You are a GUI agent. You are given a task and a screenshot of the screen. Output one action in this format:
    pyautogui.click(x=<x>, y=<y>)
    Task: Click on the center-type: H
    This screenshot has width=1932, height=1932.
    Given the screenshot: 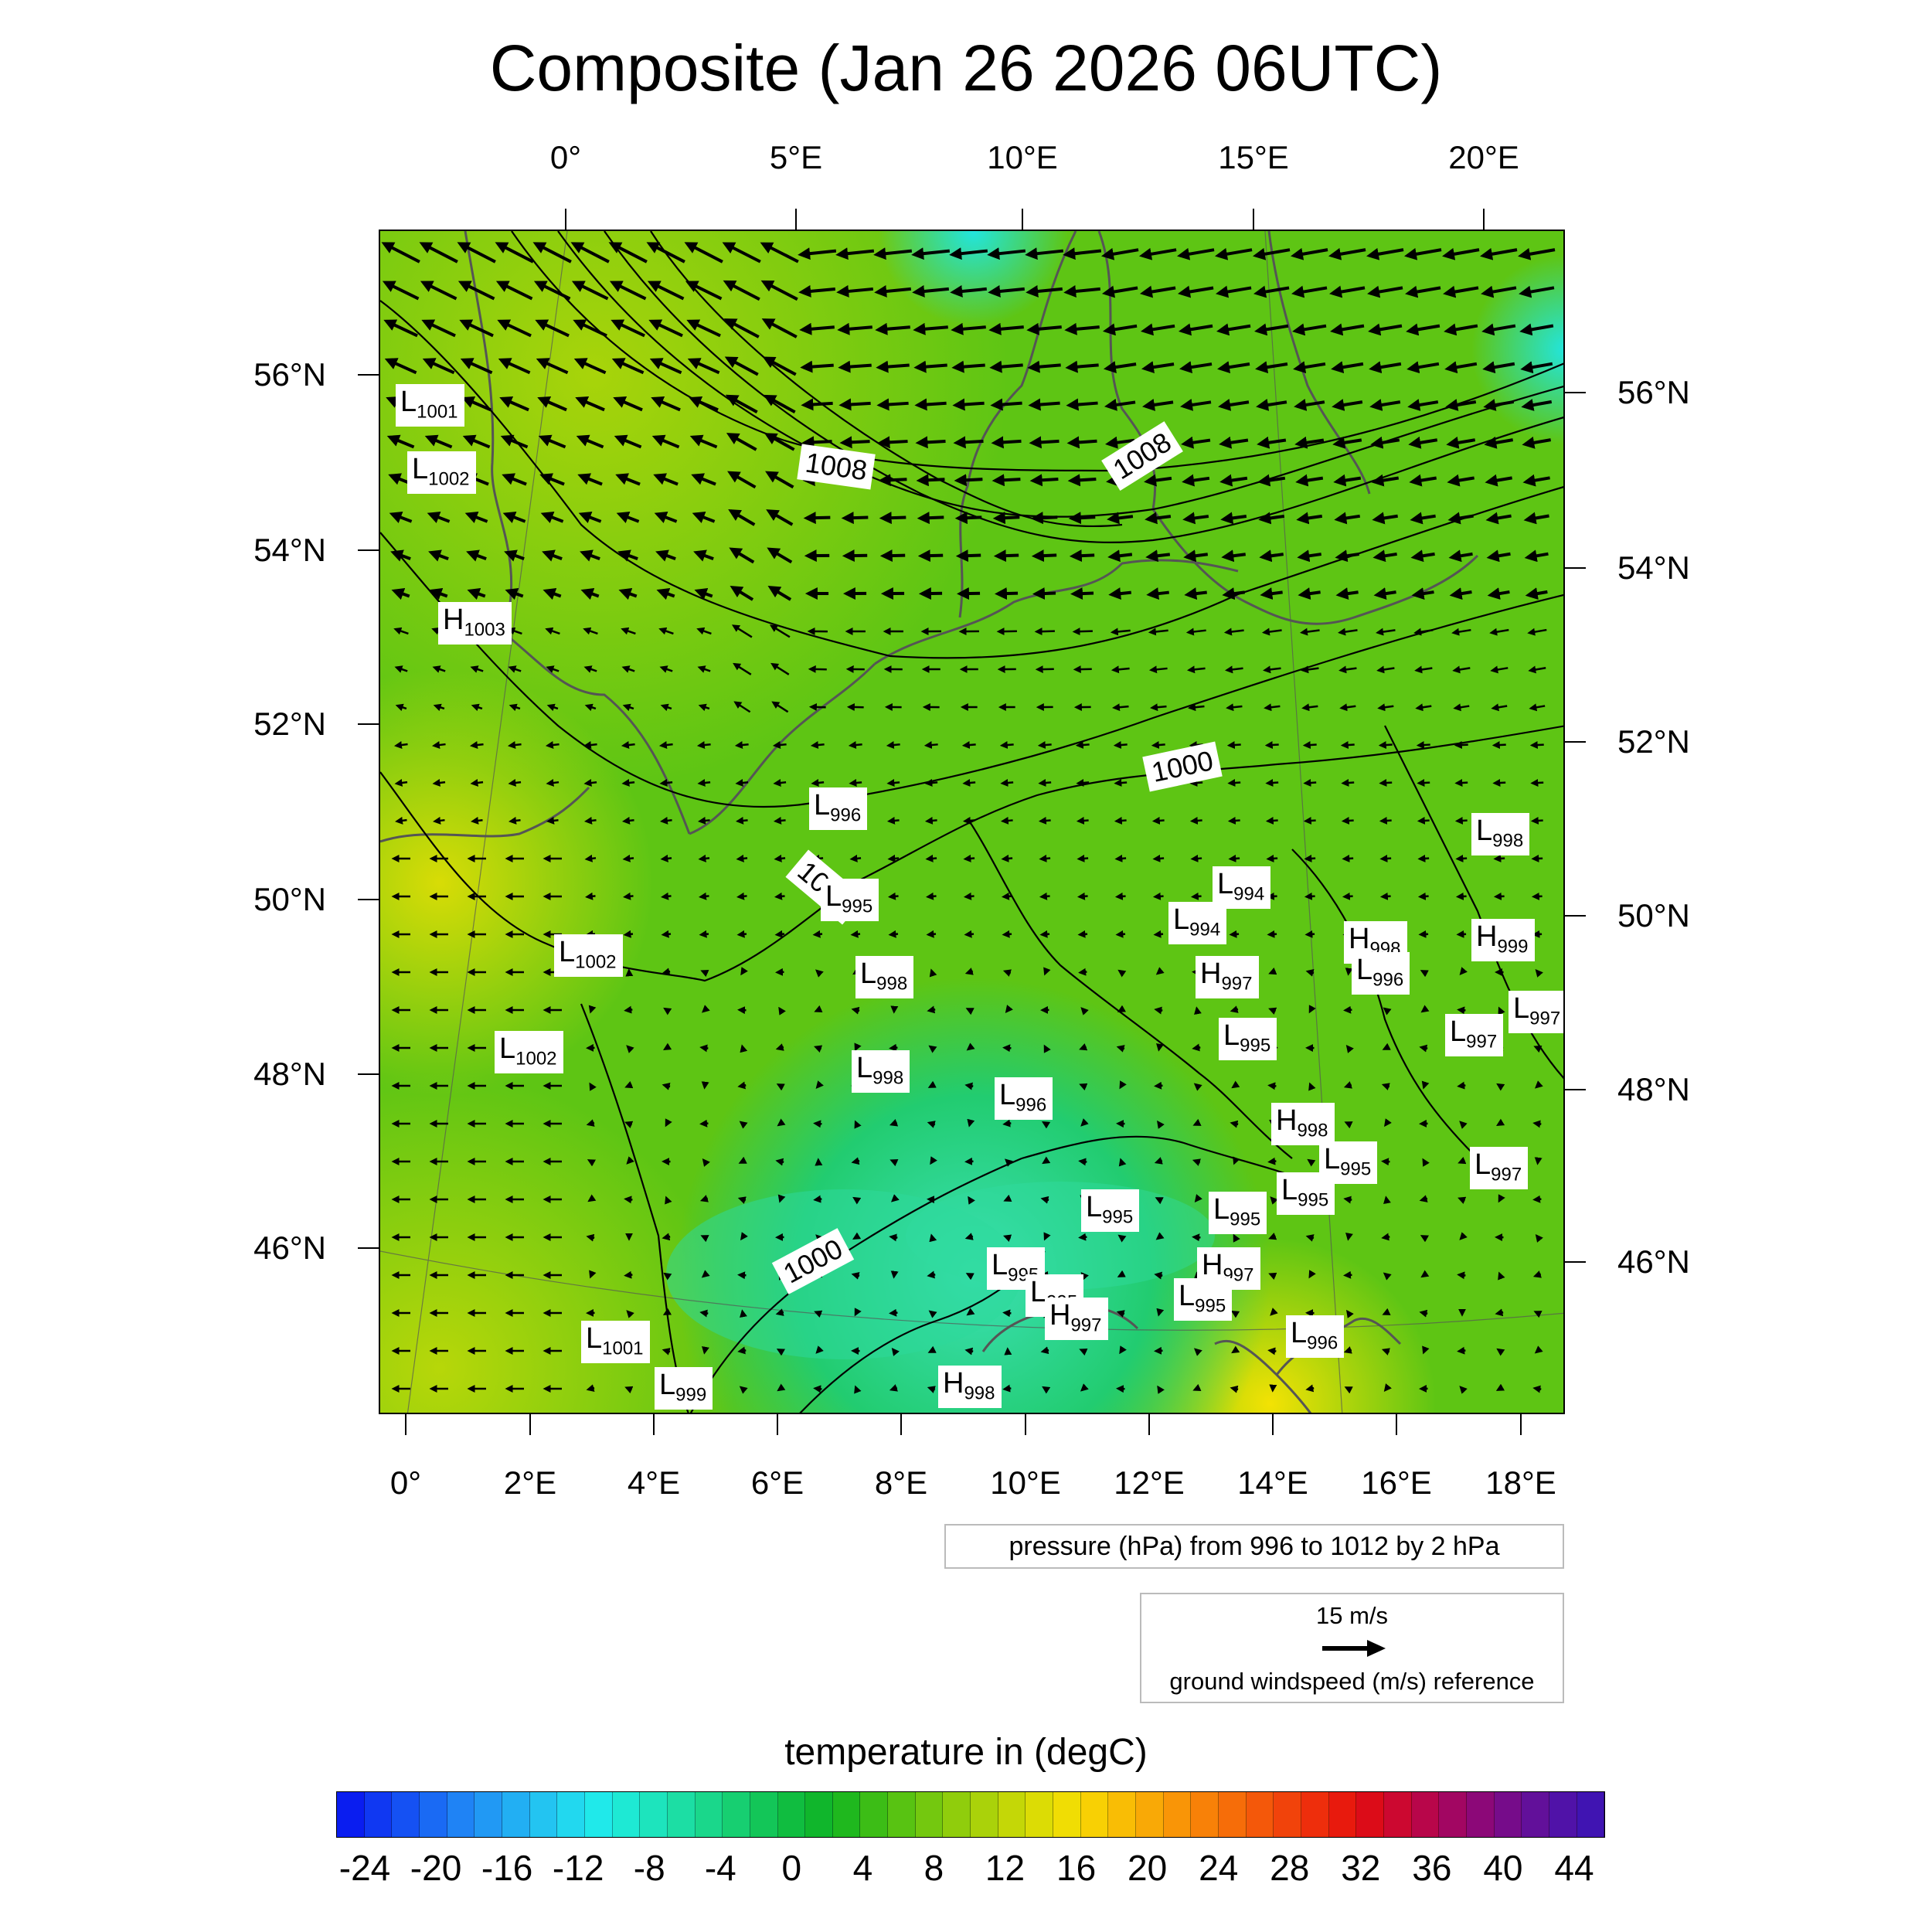 What is the action you would take?
    pyautogui.click(x=954, y=1383)
    